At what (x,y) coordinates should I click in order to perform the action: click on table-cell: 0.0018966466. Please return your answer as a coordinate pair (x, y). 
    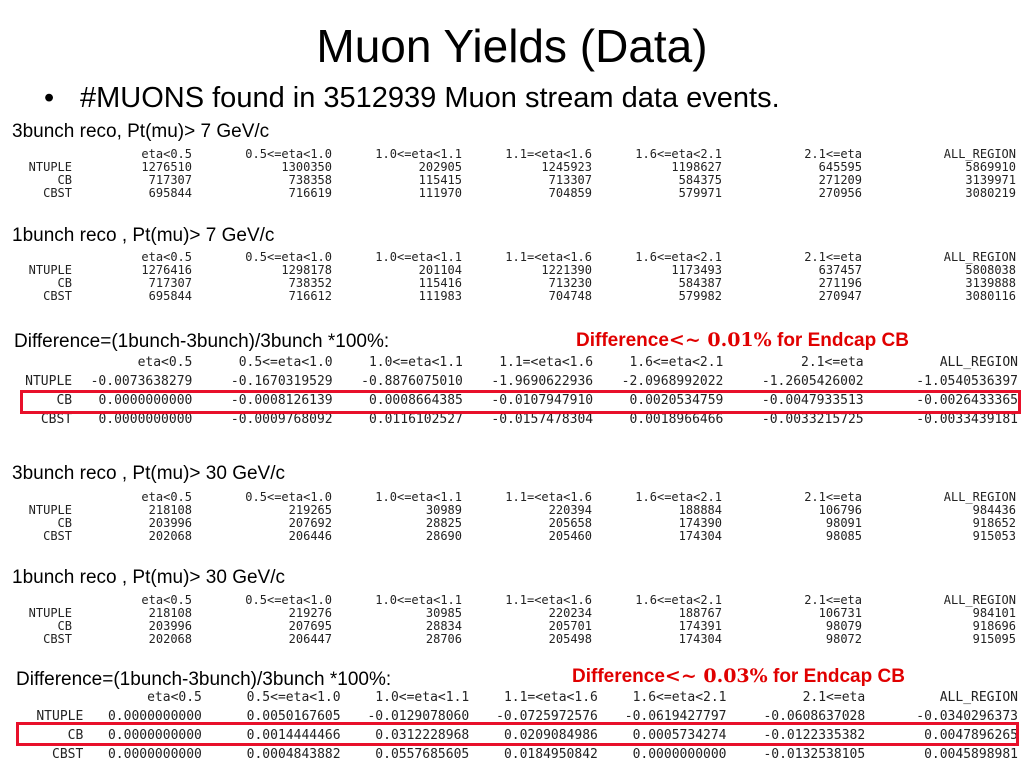
    Looking at the image, I should click on (676, 419).